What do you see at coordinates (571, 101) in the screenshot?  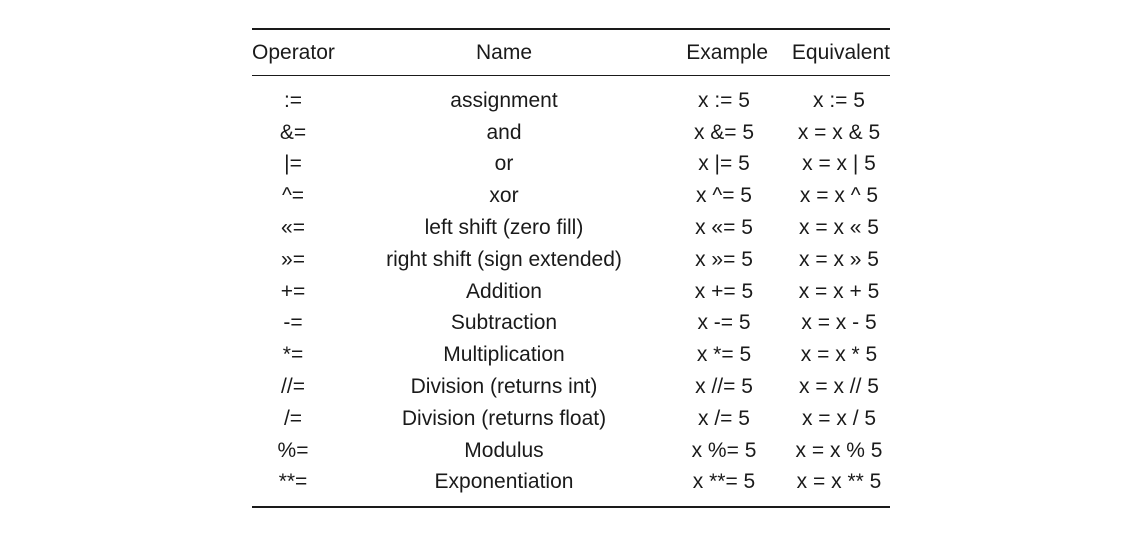 I see `table-row: := assignment x := 5 x := 5` at bounding box center [571, 101].